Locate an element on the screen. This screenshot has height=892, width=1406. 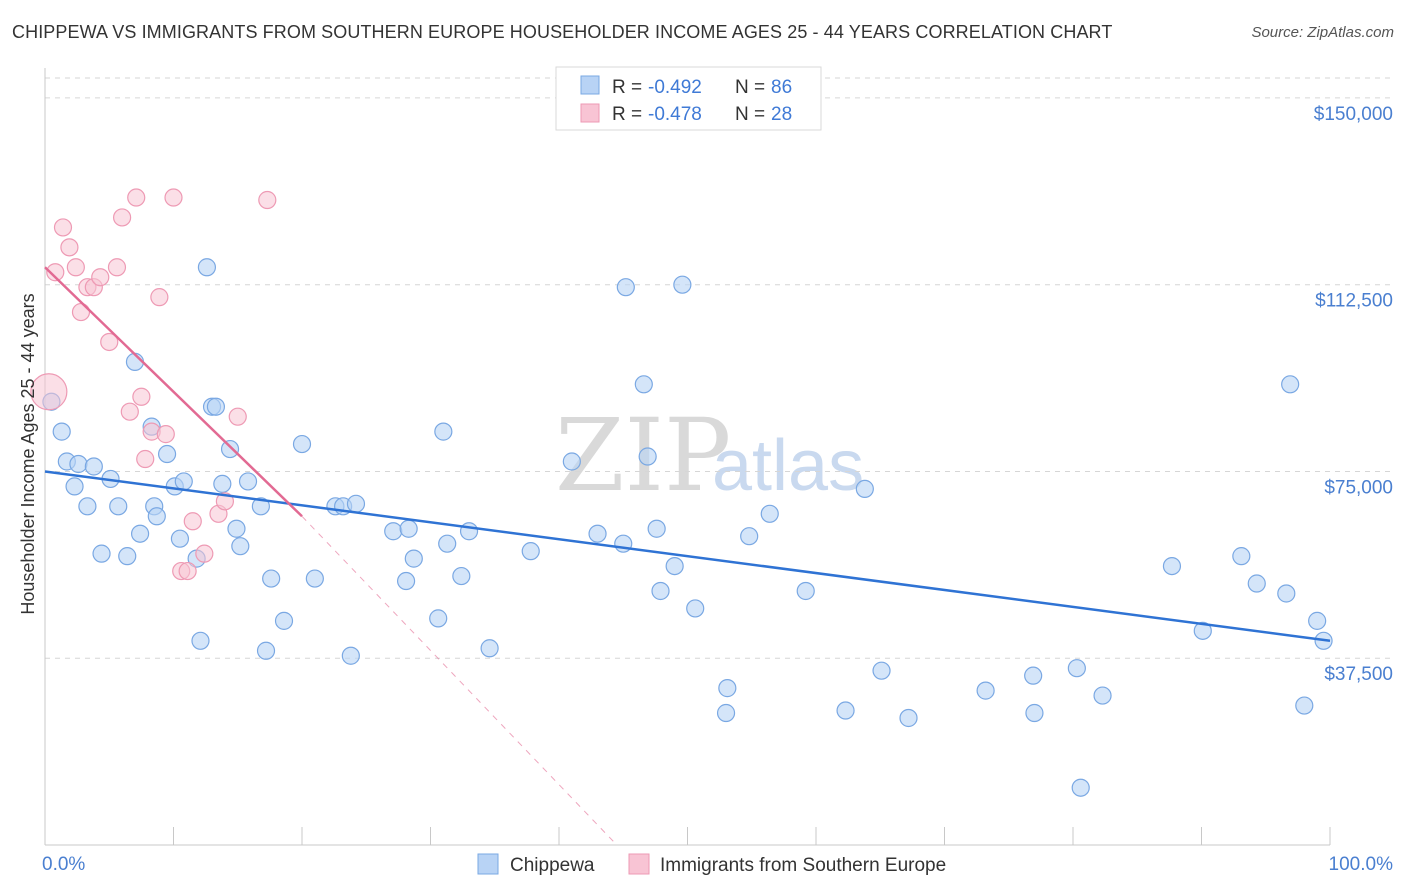
bottom-legend-chippewa: Chippewa is located at coordinates (552, 865).